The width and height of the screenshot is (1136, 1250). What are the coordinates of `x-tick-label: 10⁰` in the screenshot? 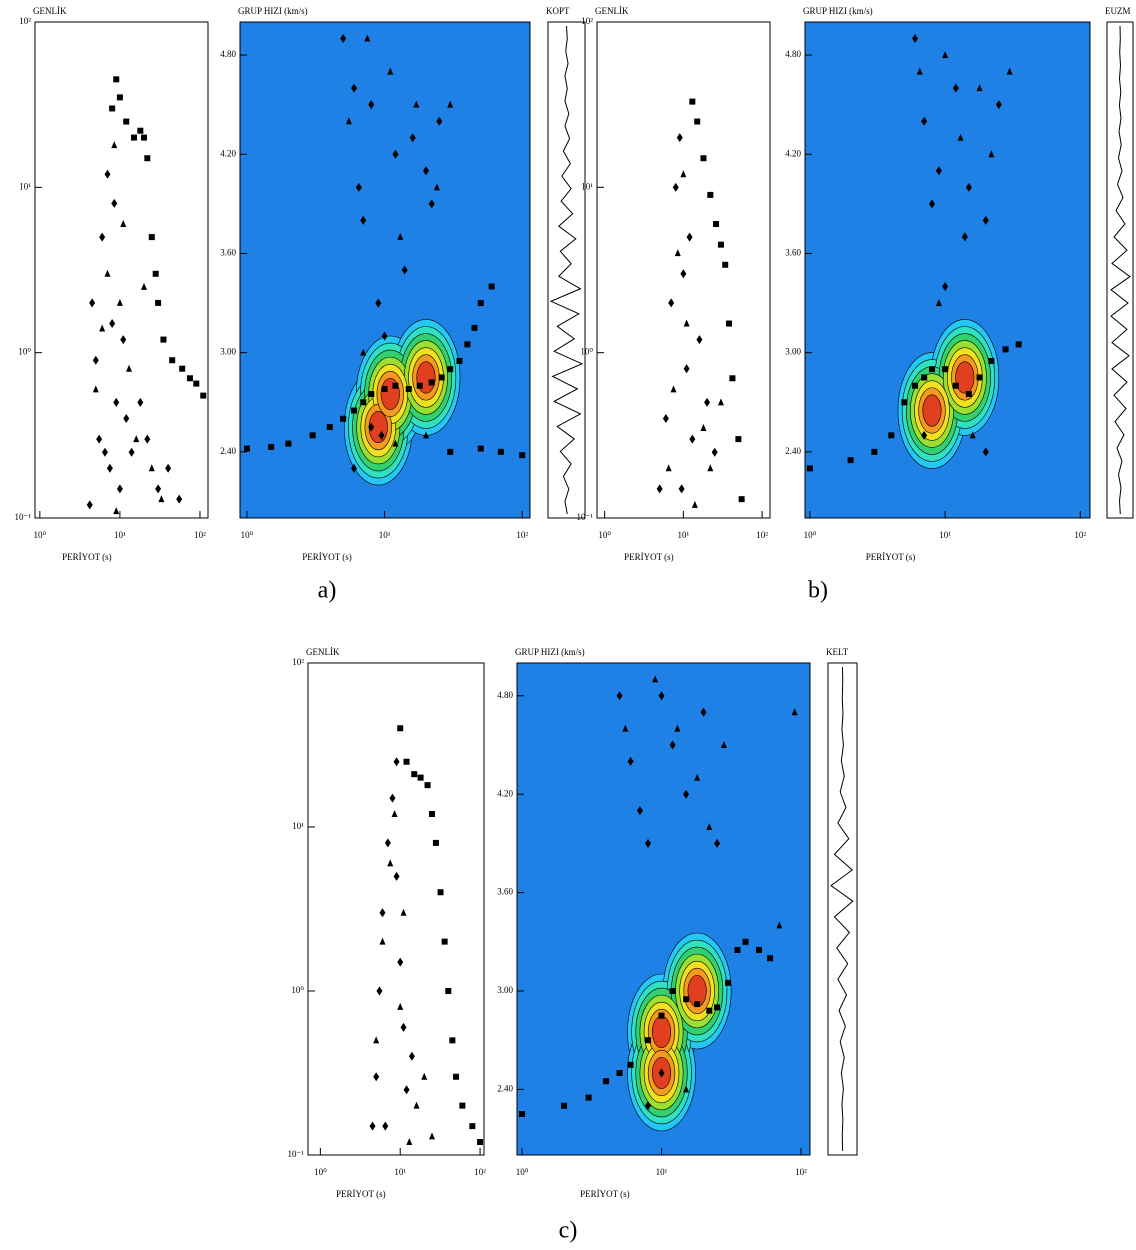 It's located at (604, 535).